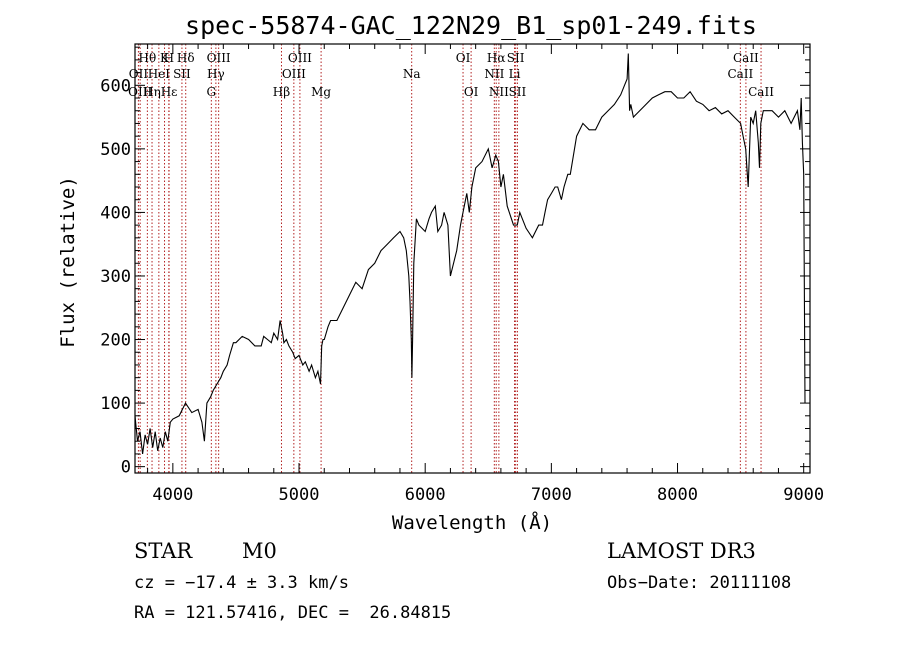  Describe the element at coordinates (159, 74) in the screenshot. I see `spectral-line-label: HeI` at that location.